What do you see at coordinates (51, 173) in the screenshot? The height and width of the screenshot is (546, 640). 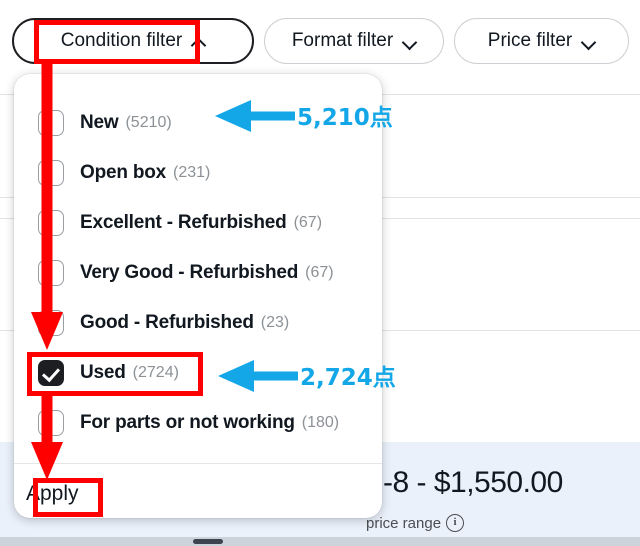 I see `checkbox-open-box` at bounding box center [51, 173].